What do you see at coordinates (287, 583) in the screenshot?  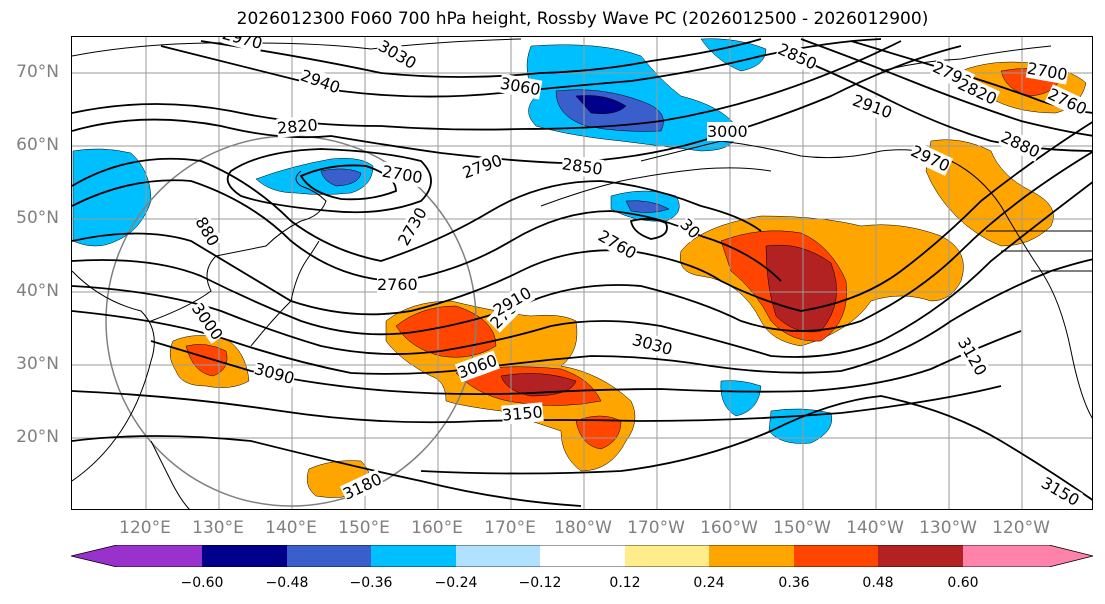 I see `colorbar-tick: −0.48` at bounding box center [287, 583].